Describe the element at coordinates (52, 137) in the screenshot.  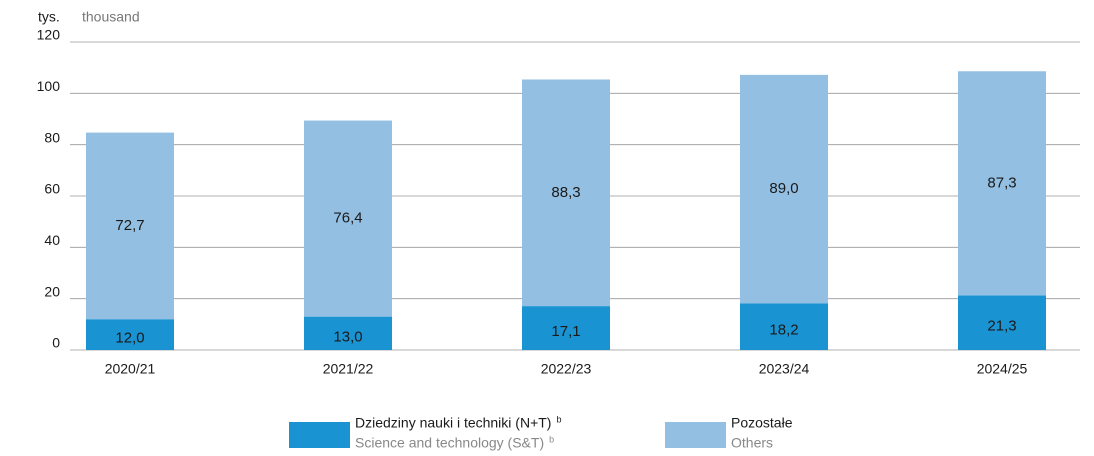
I see `y-tick-label: 80` at that location.